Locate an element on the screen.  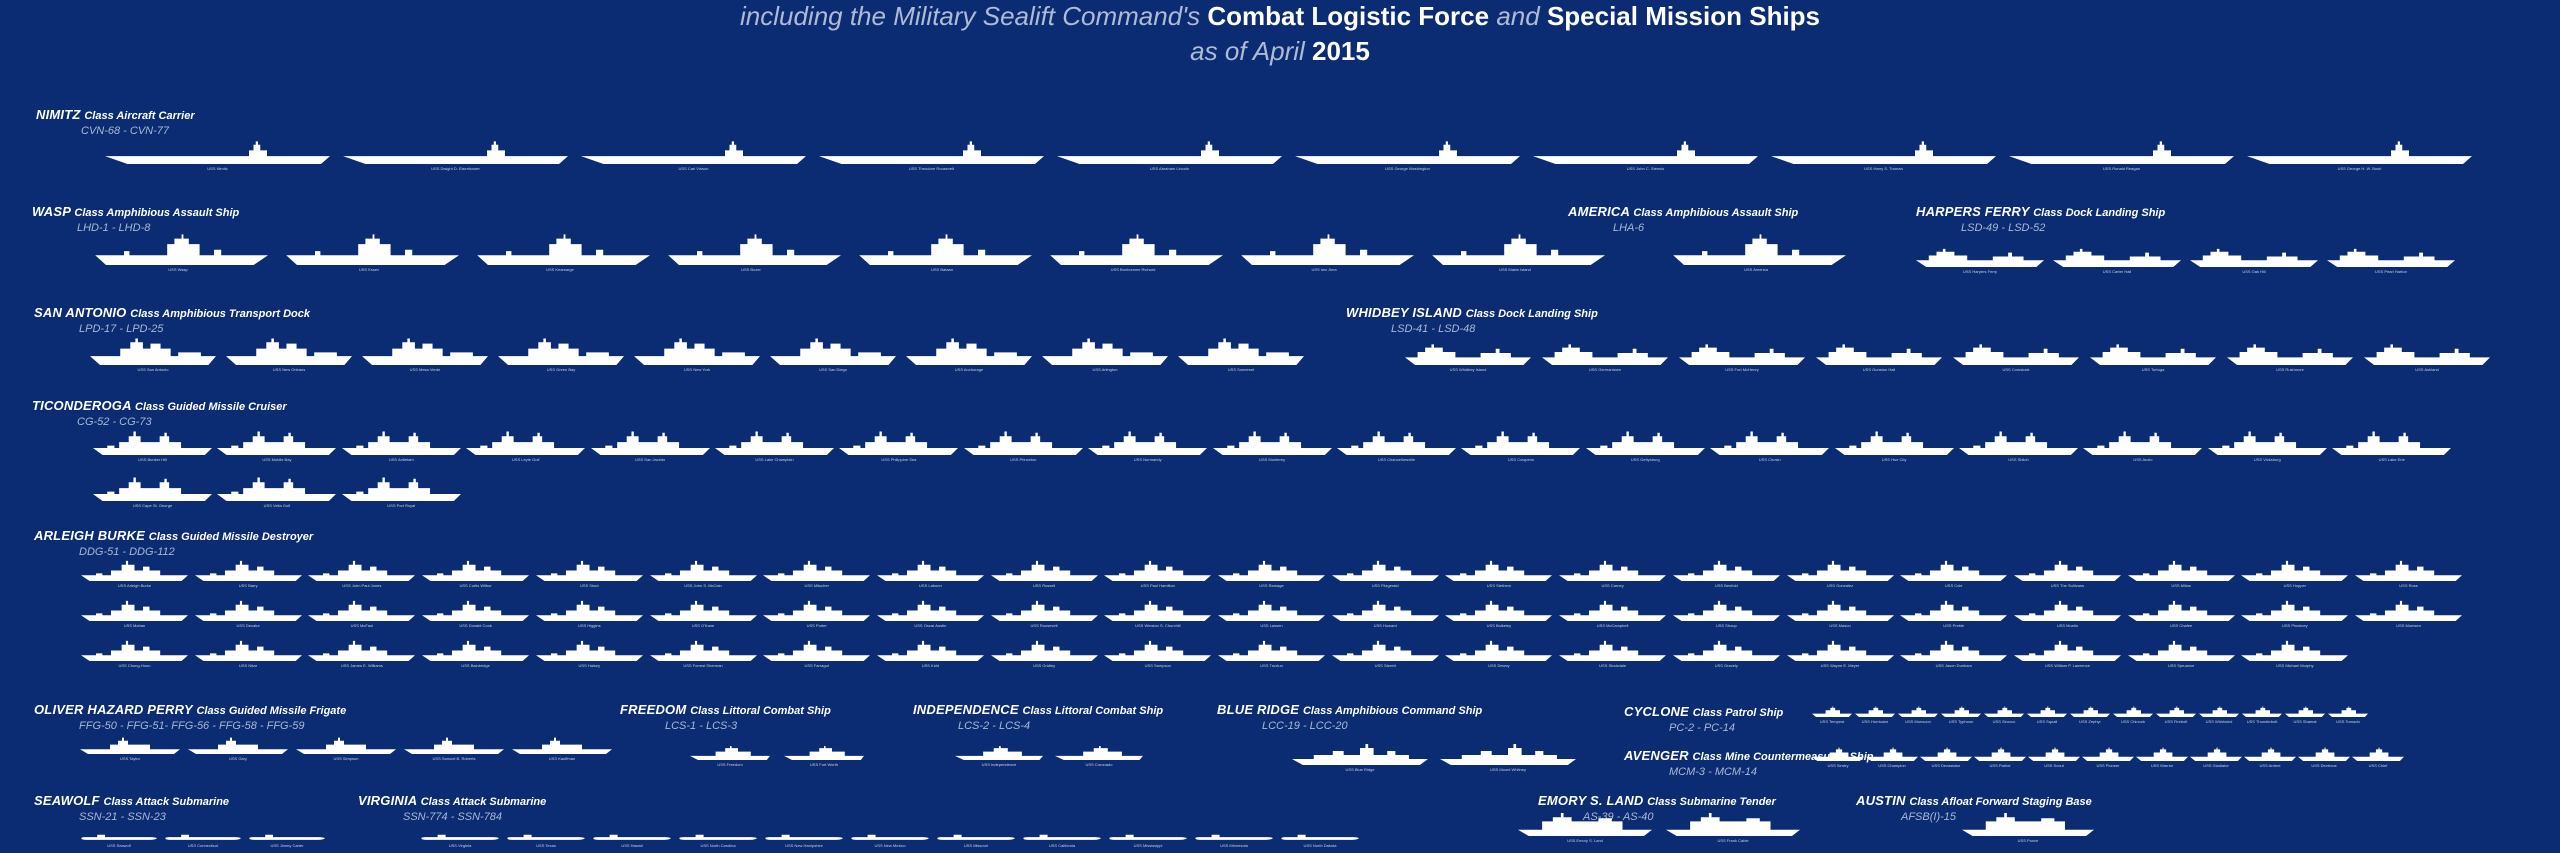
ship-sanantonio: USS San Antonio is located at coordinates (153, 354).